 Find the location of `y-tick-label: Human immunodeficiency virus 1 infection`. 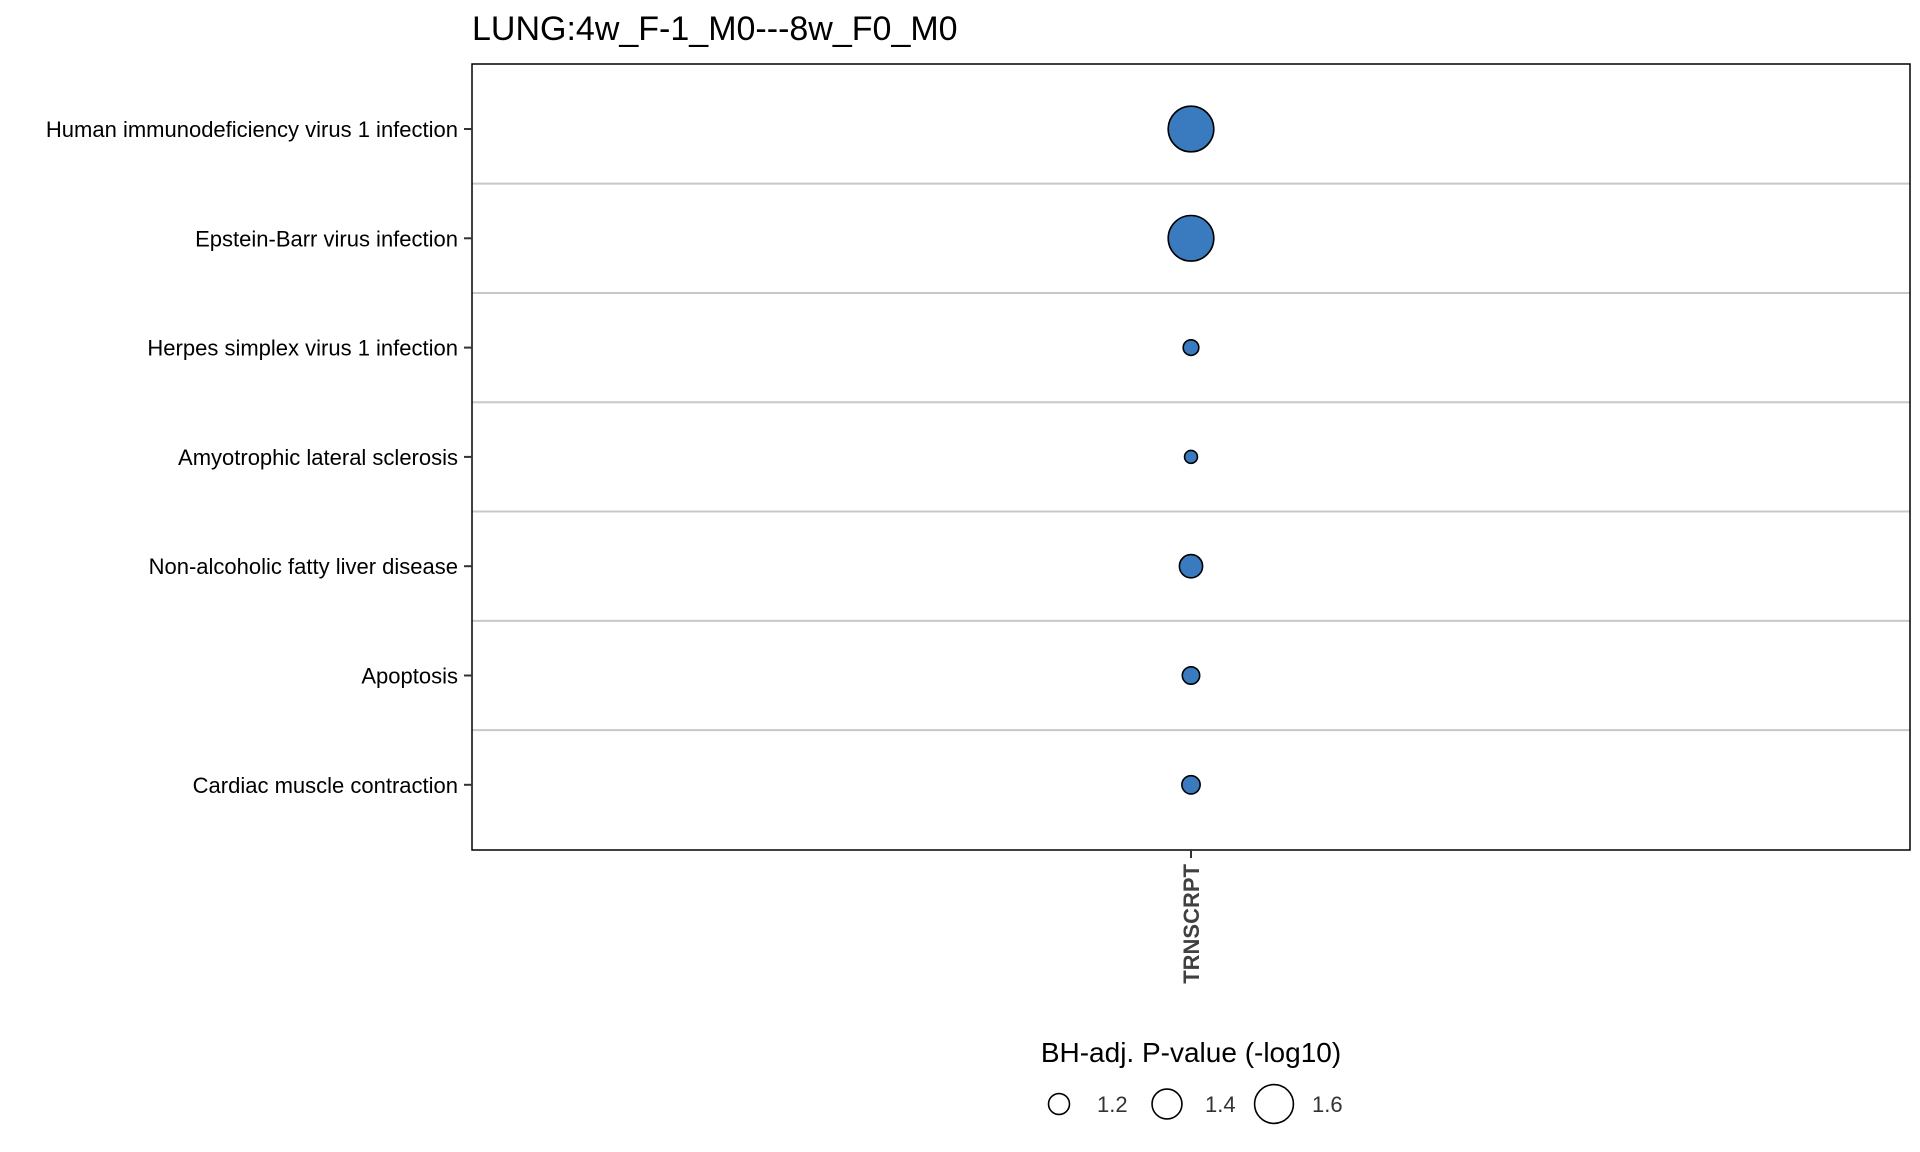

y-tick-label: Human immunodeficiency virus 1 infection is located at coordinates (252, 129).